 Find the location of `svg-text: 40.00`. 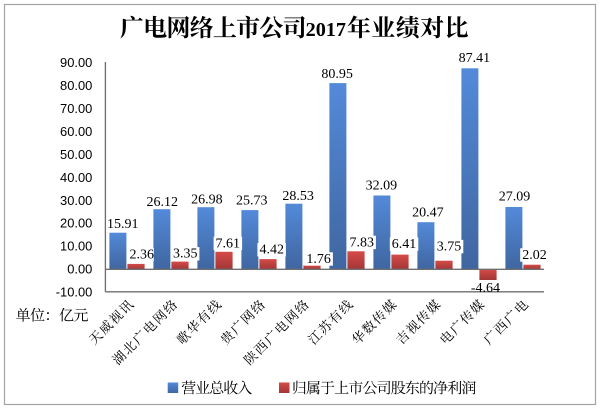

svg-text: 40.00 is located at coordinates (76, 177).